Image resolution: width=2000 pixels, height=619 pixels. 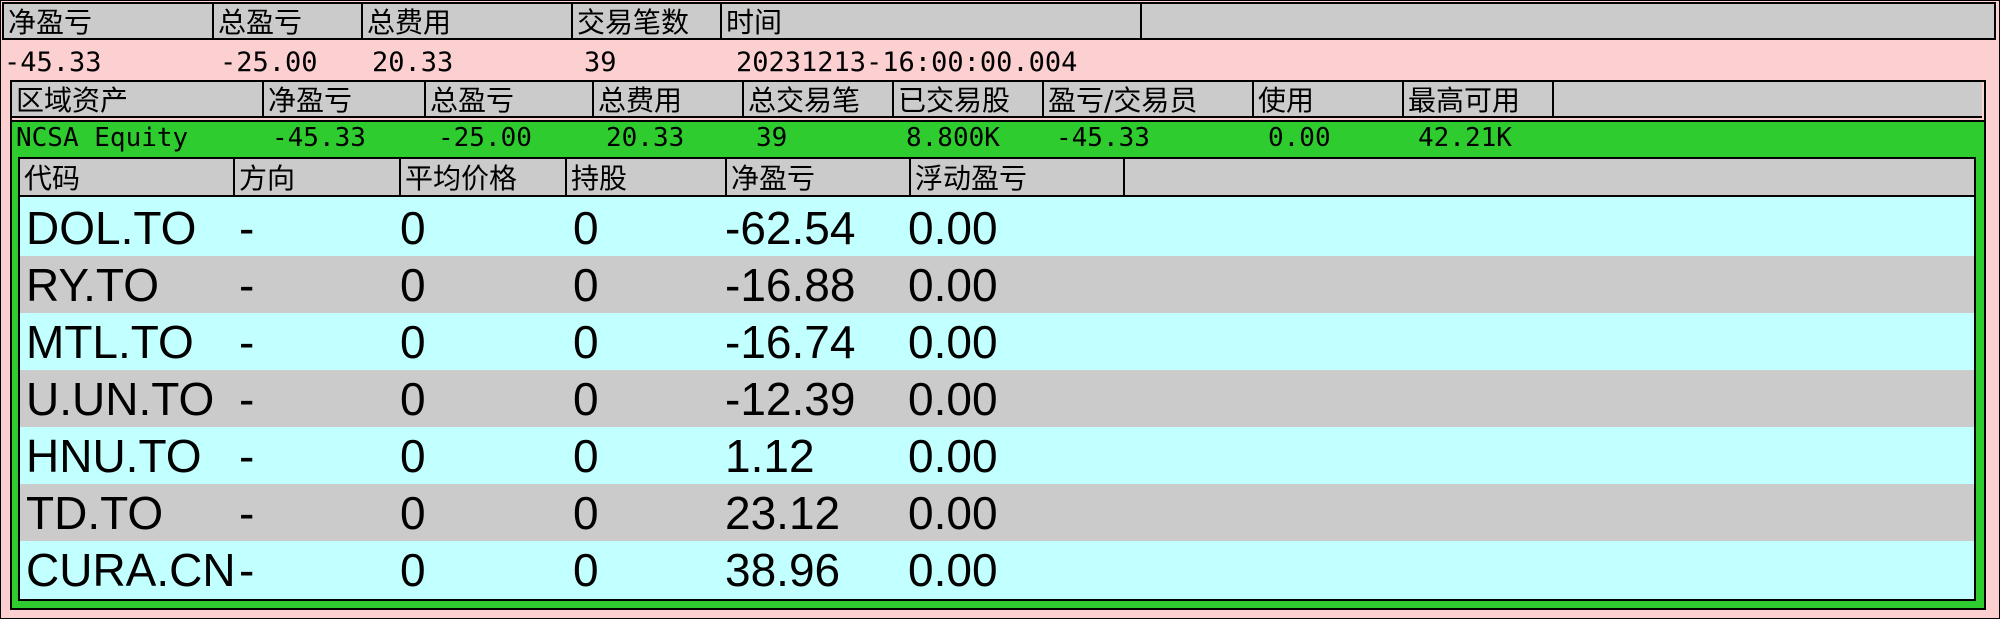 I want to click on col-header-zone-asset: 区域资产, so click(x=137, y=99).